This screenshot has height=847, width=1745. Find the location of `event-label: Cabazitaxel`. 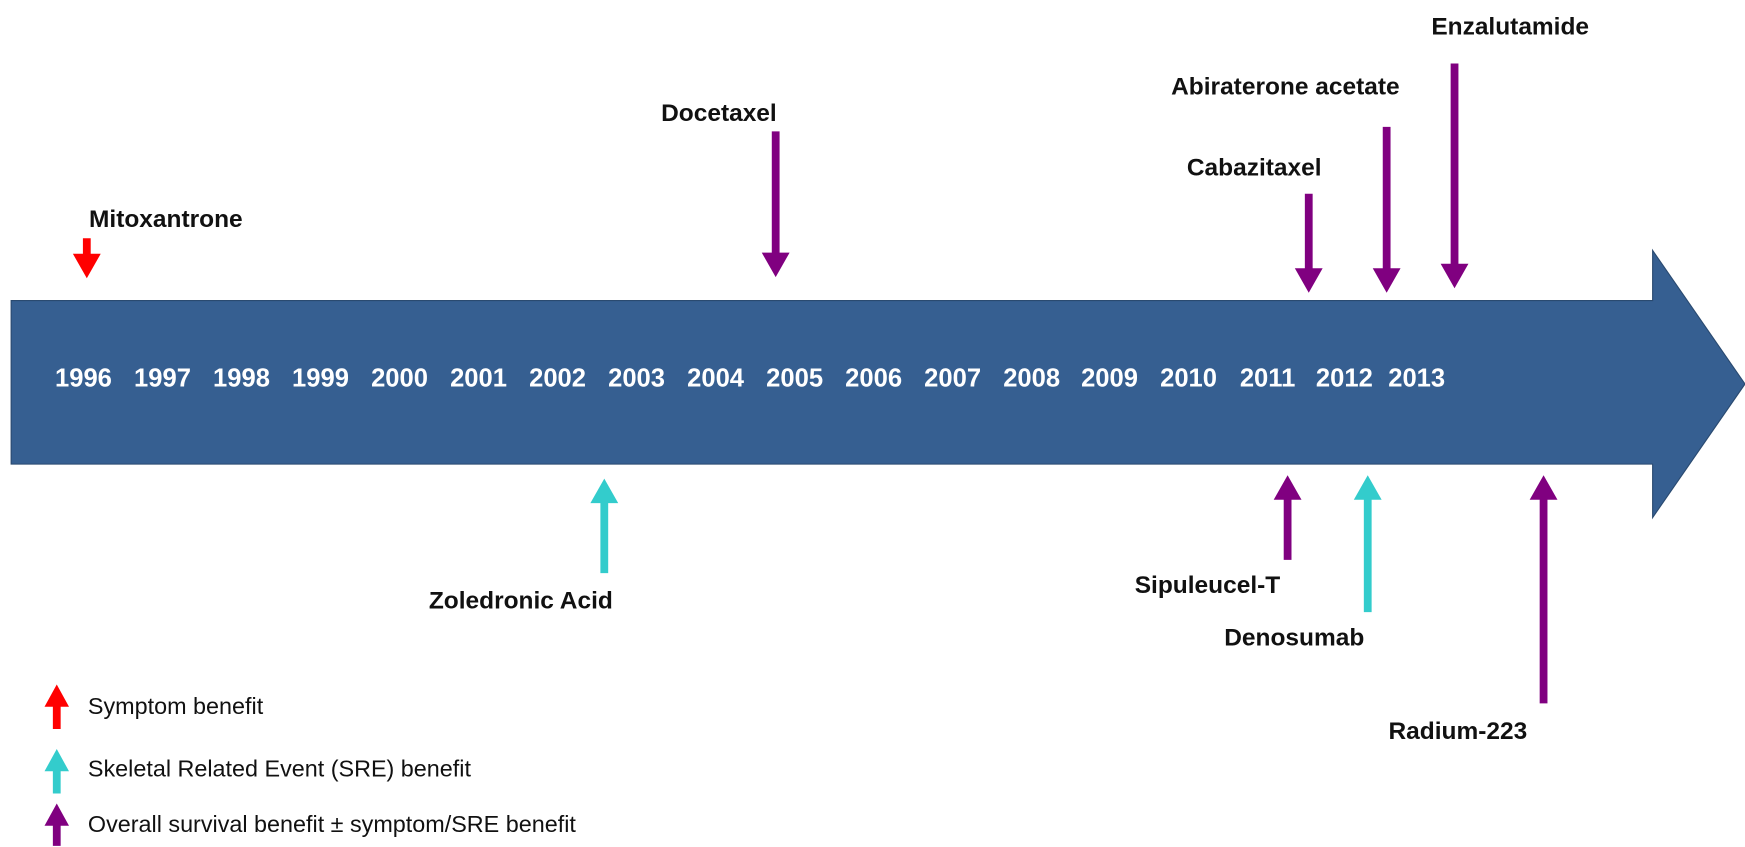

event-label: Cabazitaxel is located at coordinates (1254, 168).